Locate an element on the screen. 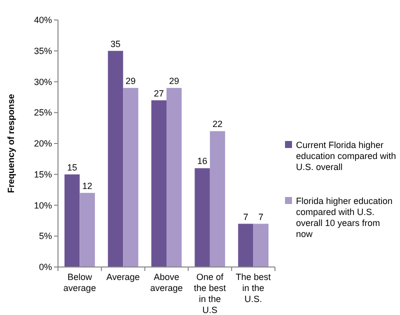 The image size is (400, 315). legend-label: Florida higher education compared with U.S. overall 10 years from now is located at coordinates (344, 217).